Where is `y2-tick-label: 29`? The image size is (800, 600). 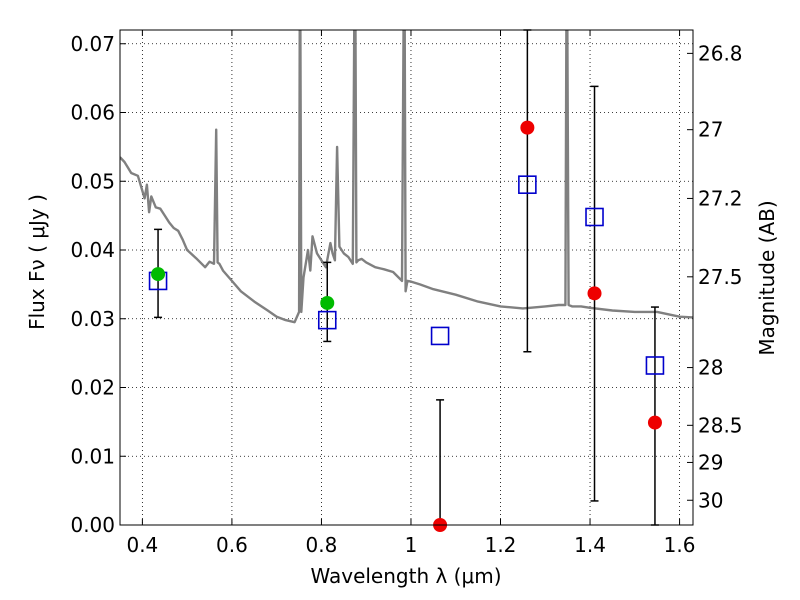 y2-tick-label: 29 is located at coordinates (710, 462).